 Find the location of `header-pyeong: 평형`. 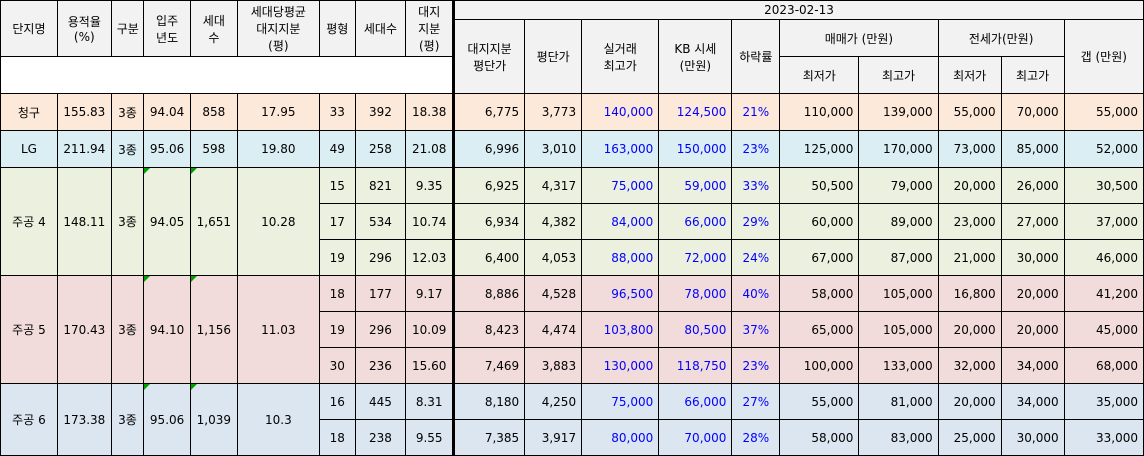

header-pyeong: 평형 is located at coordinates (337, 28).